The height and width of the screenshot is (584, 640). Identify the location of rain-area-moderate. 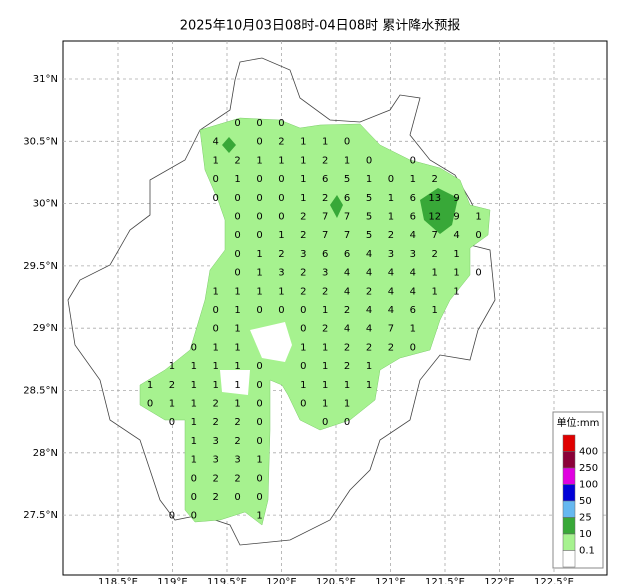
(229, 145).